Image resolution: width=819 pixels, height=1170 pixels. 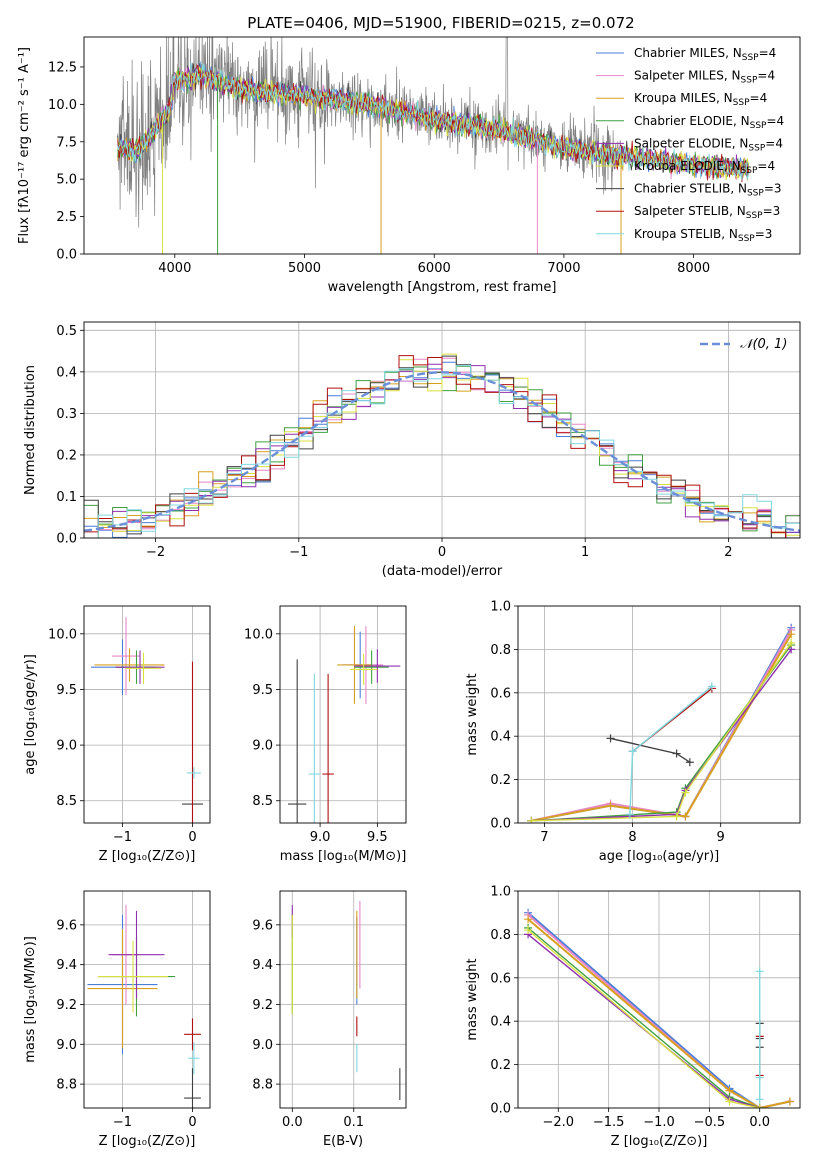 What do you see at coordinates (683, 98) in the screenshot?
I see `legend-base: Kroupa MILES, N` at bounding box center [683, 98].